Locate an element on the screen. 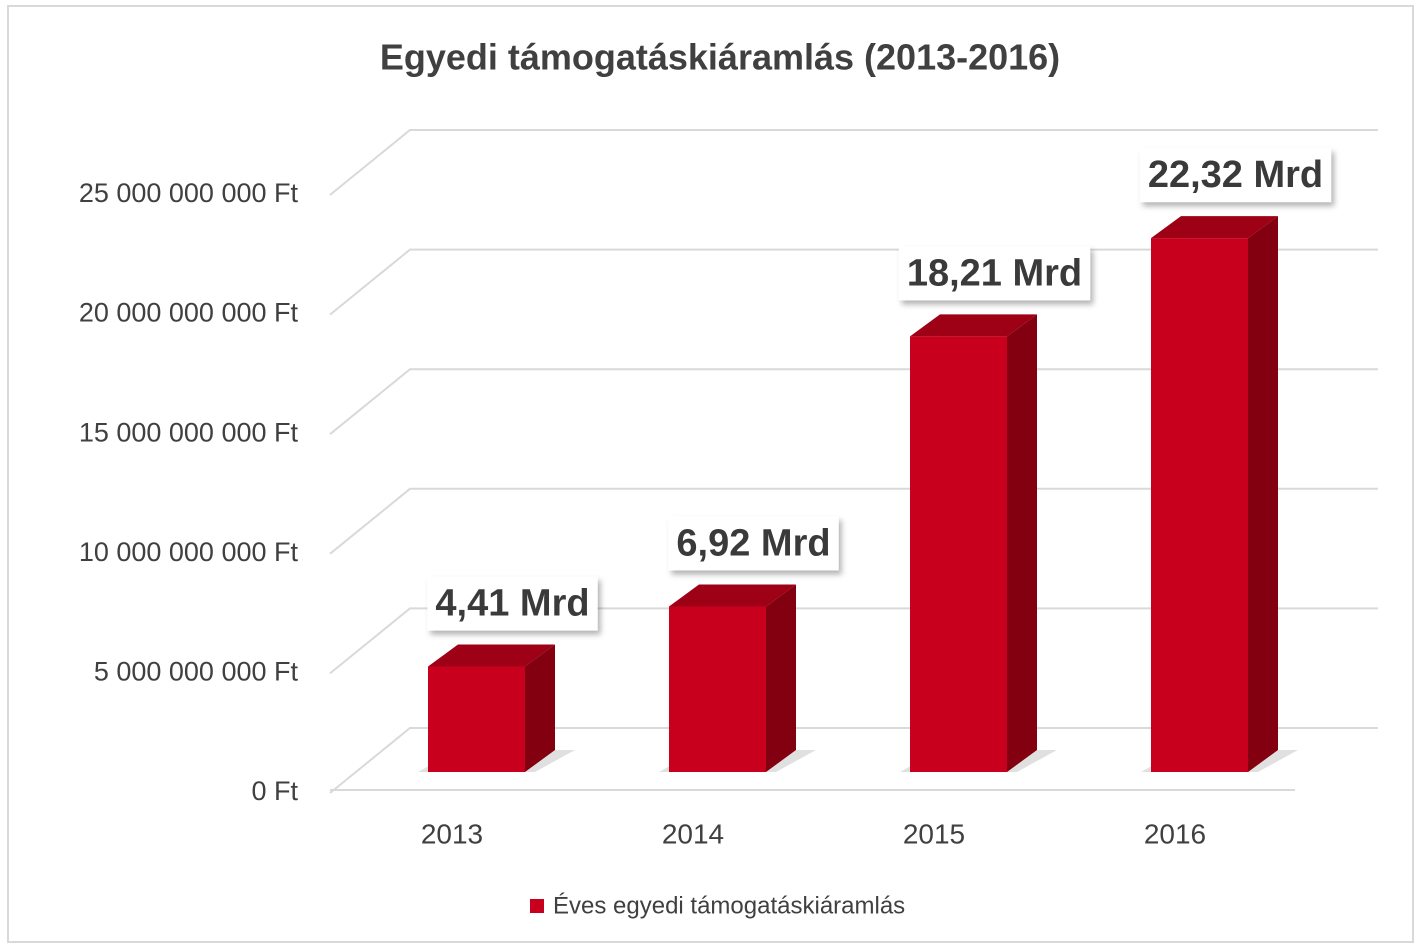 The image size is (1421, 945). x-tick-label: 2013 is located at coordinates (452, 833).